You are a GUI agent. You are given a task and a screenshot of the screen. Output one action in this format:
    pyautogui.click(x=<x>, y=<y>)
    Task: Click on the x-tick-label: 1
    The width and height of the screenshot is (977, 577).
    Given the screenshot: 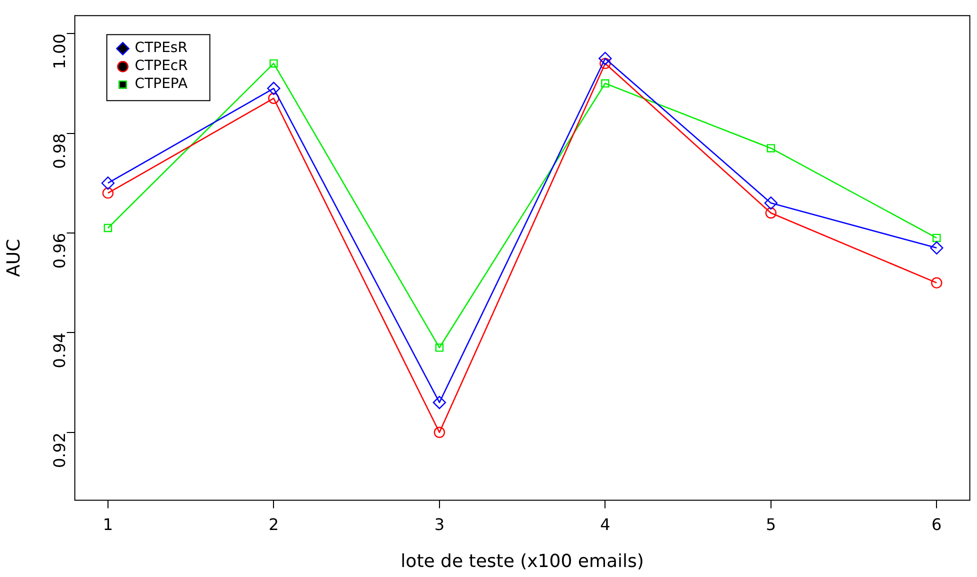 What is the action you would take?
    pyautogui.click(x=108, y=524)
    